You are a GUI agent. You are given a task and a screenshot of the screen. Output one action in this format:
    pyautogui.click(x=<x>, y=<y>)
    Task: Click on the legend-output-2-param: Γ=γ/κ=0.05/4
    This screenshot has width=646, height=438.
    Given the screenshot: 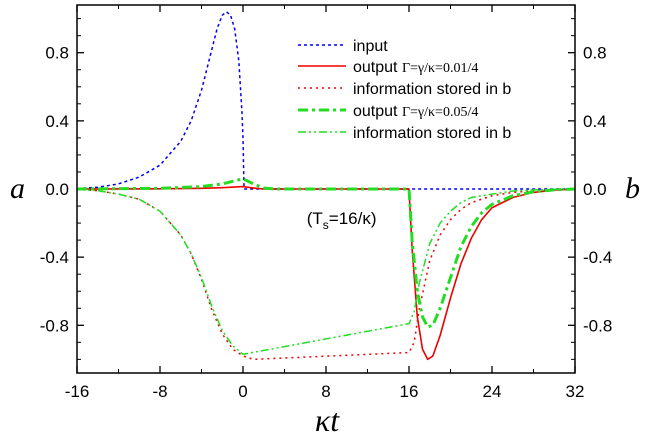 What is the action you would take?
    pyautogui.click(x=440, y=112)
    